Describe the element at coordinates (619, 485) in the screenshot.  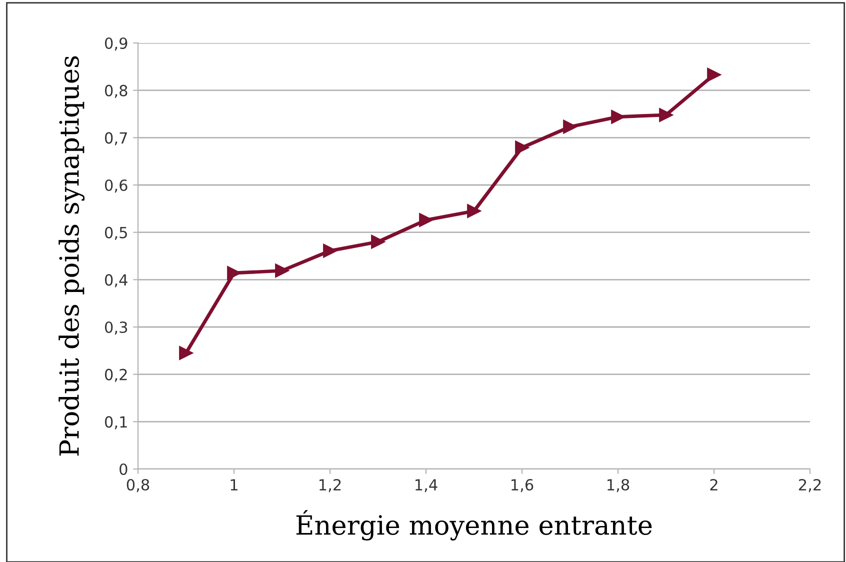
I see `x-tick-label: 1,8` at that location.